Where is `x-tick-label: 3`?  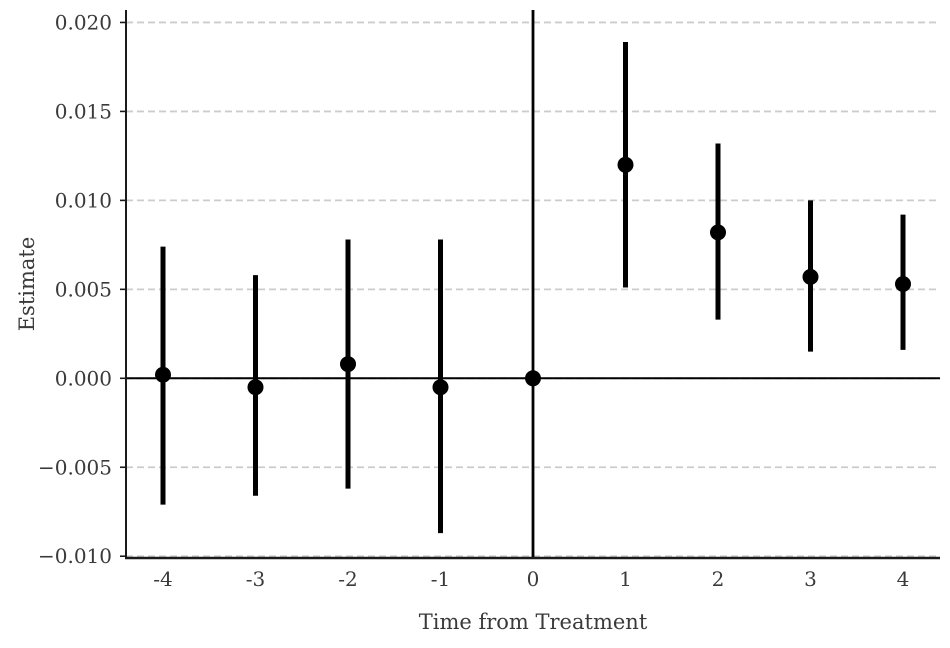
x-tick-label: 3 is located at coordinates (810, 579).